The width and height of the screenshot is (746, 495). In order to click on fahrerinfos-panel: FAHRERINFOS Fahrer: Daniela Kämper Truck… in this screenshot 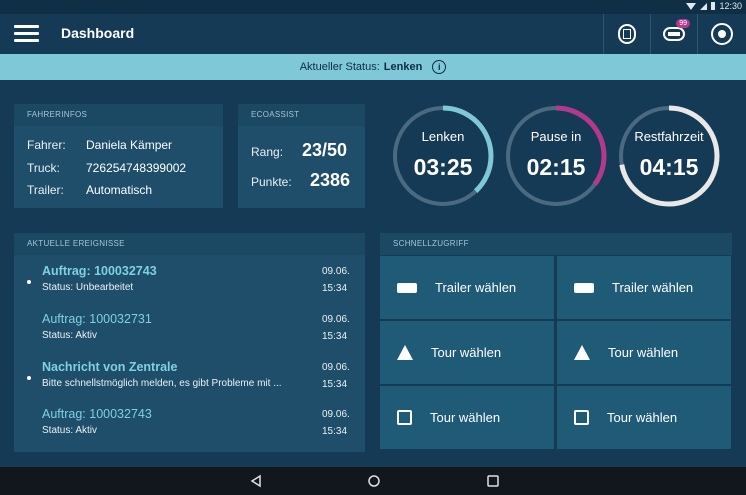, I will do `click(118, 156)`.